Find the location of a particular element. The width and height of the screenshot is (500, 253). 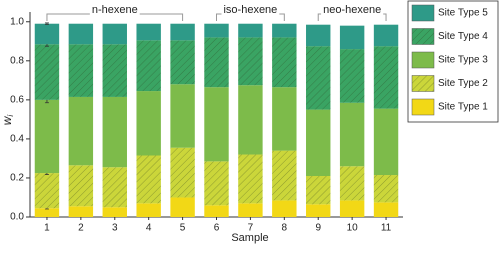

y-tick-label: 0.6 is located at coordinates (17, 99).